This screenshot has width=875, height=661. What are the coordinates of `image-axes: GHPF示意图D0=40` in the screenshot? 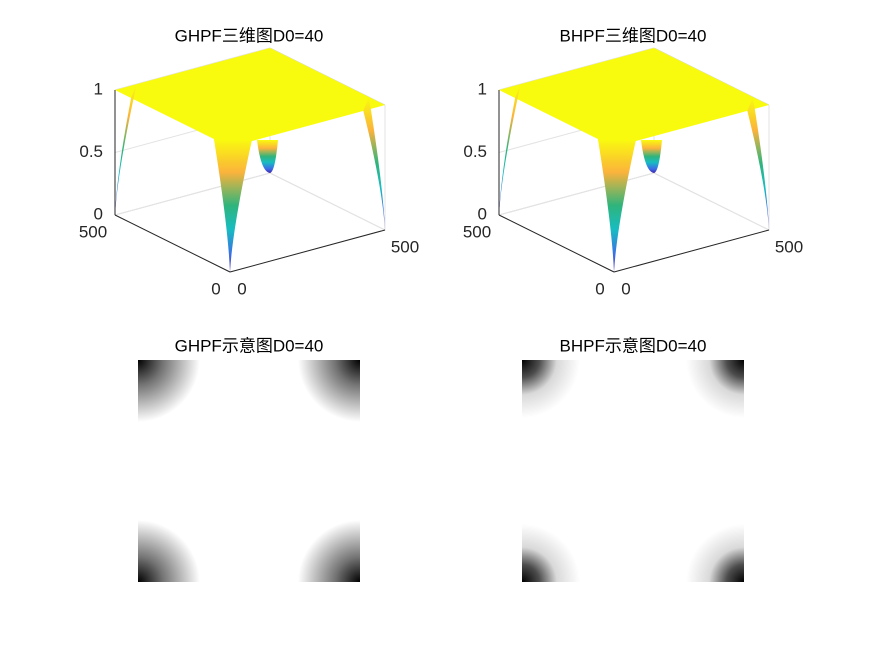 It's located at (249, 459).